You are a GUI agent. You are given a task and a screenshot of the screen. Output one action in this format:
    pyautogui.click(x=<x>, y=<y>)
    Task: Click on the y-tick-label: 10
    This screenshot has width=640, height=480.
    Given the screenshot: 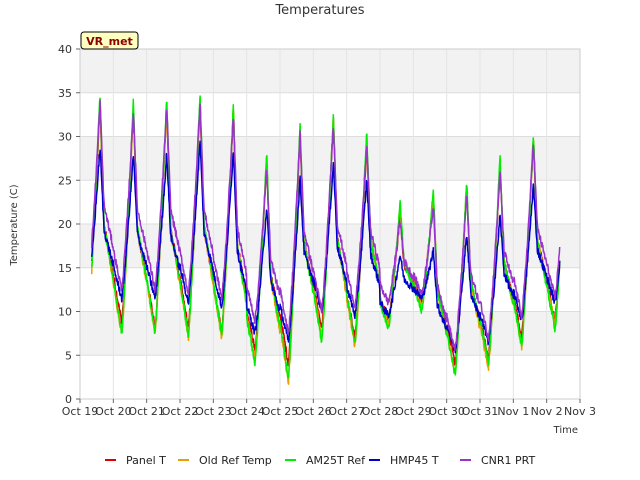 What is the action you would take?
    pyautogui.click(x=65, y=312)
    